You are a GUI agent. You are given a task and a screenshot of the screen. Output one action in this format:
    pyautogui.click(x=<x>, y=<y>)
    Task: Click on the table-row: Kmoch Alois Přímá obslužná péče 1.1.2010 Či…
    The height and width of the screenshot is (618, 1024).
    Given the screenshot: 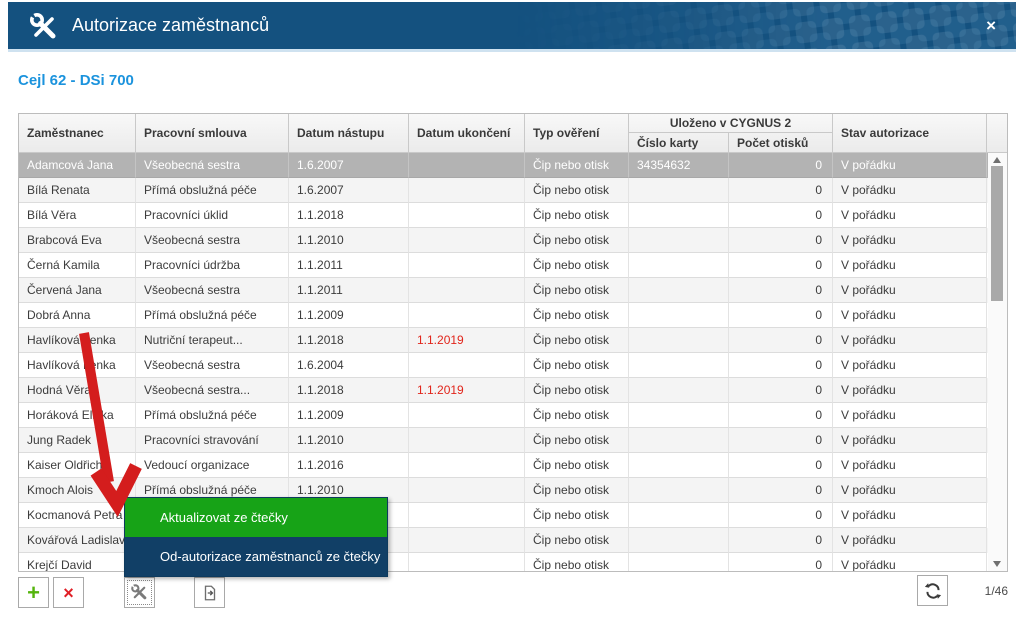 What is the action you would take?
    pyautogui.click(x=513, y=490)
    